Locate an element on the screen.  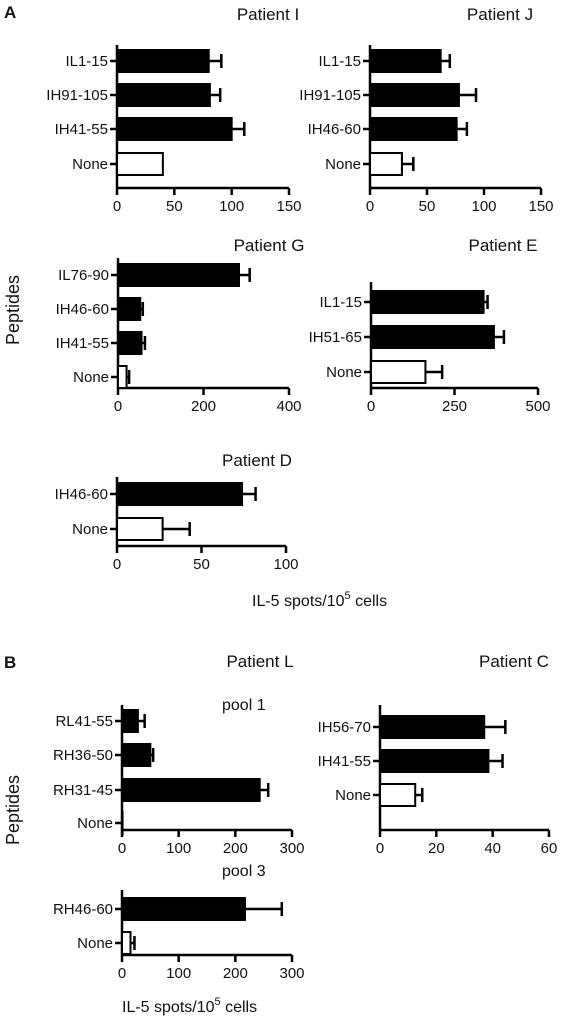
chart-title: Patient L is located at coordinates (259, 661).